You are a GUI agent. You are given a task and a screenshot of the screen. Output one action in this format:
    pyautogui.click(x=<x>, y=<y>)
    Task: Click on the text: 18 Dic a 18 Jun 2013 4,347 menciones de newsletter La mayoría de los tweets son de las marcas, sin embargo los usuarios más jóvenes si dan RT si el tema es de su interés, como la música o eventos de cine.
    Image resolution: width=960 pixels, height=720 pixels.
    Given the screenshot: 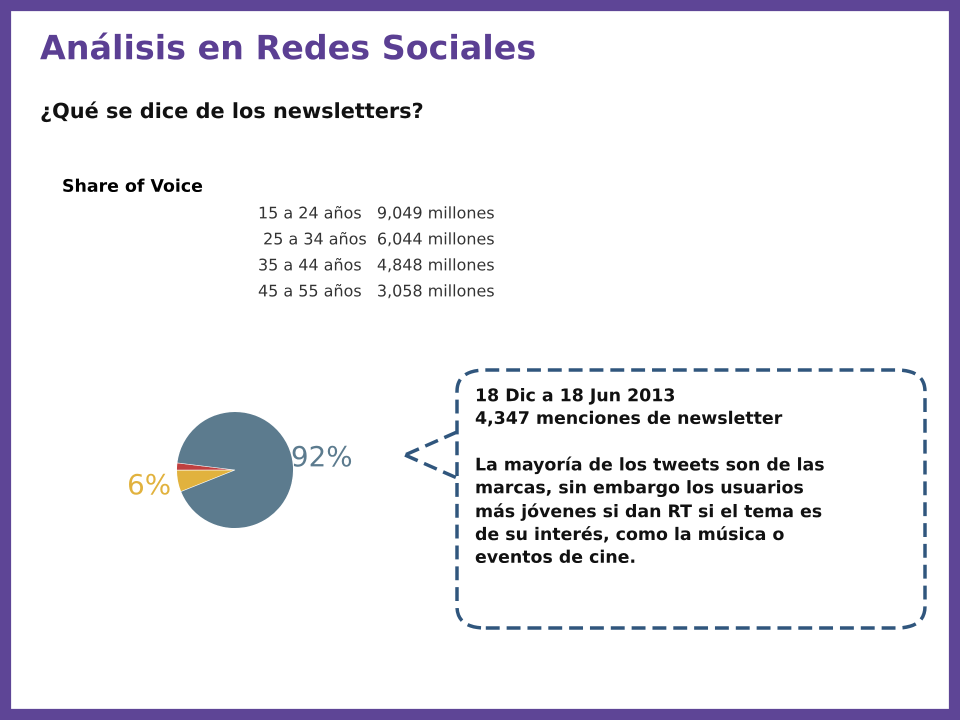 What is the action you would take?
    pyautogui.click(x=650, y=476)
    